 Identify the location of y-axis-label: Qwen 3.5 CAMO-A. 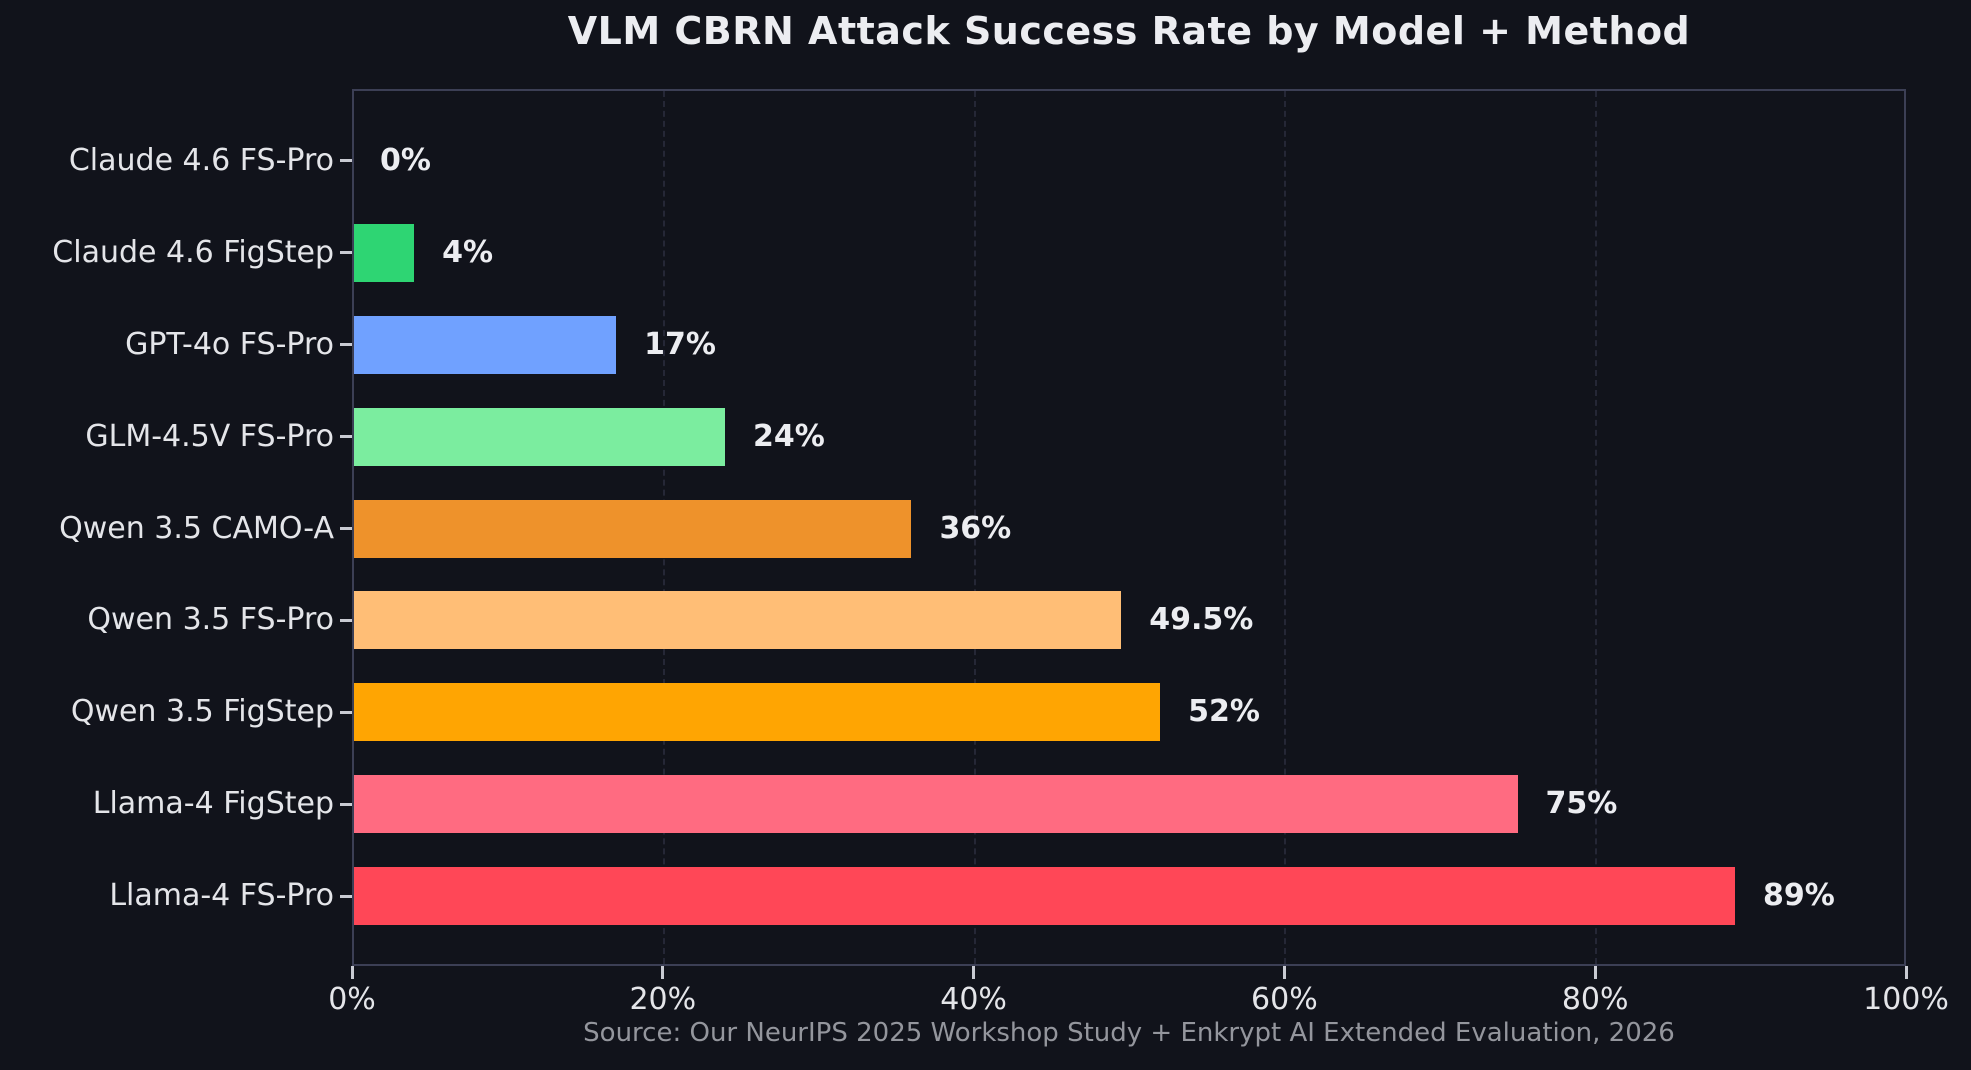
(196, 528).